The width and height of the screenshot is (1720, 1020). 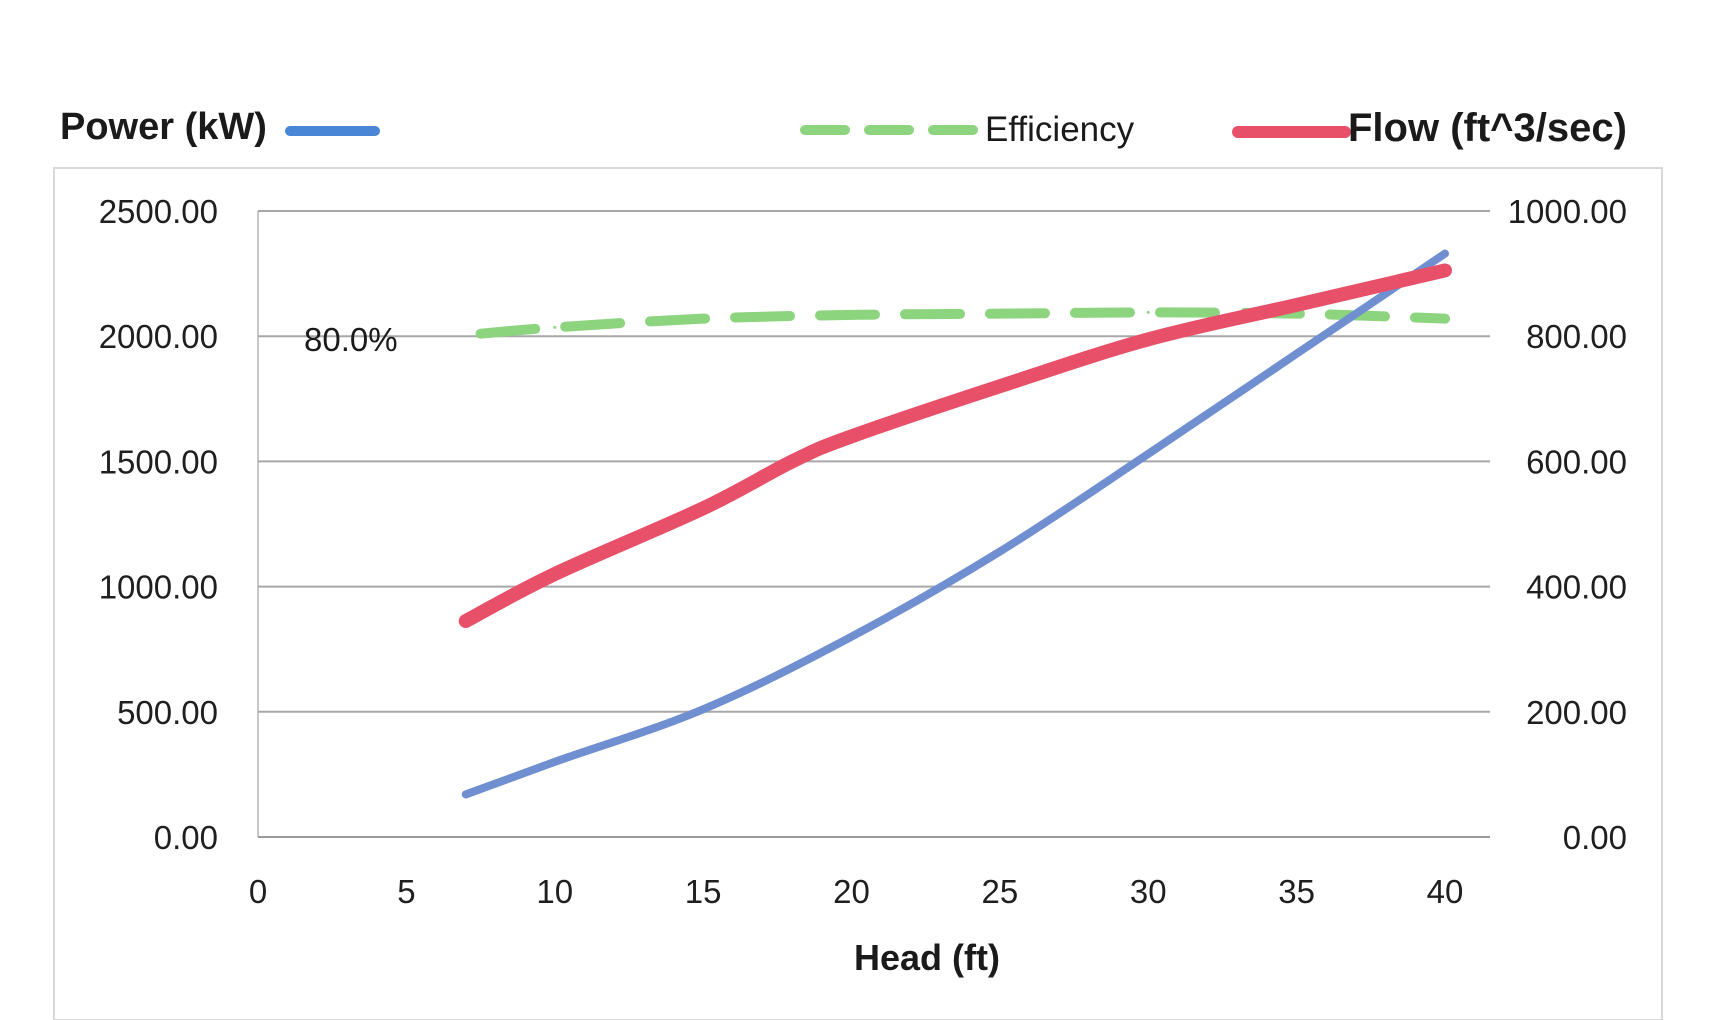 What do you see at coordinates (1576, 712) in the screenshot?
I see `y-right-tick-label: 200.00` at bounding box center [1576, 712].